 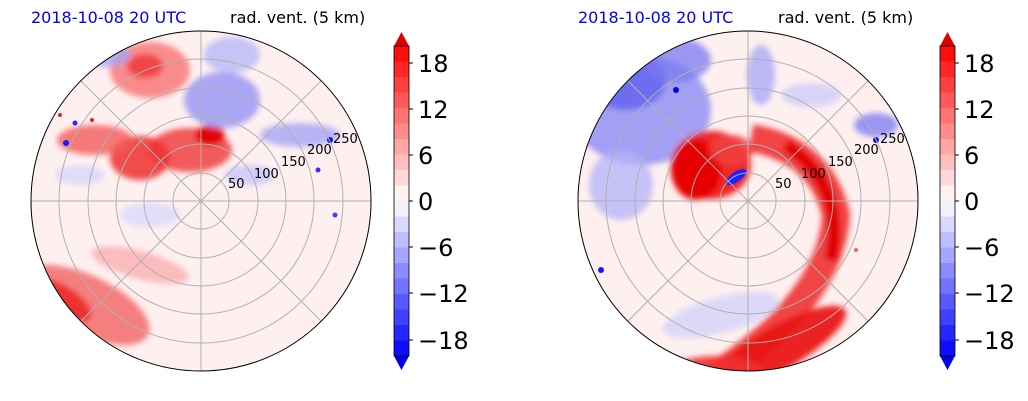 I want to click on colorbar-right: 18 12 6 0 −6 −12 −18, so click(x=977, y=201).